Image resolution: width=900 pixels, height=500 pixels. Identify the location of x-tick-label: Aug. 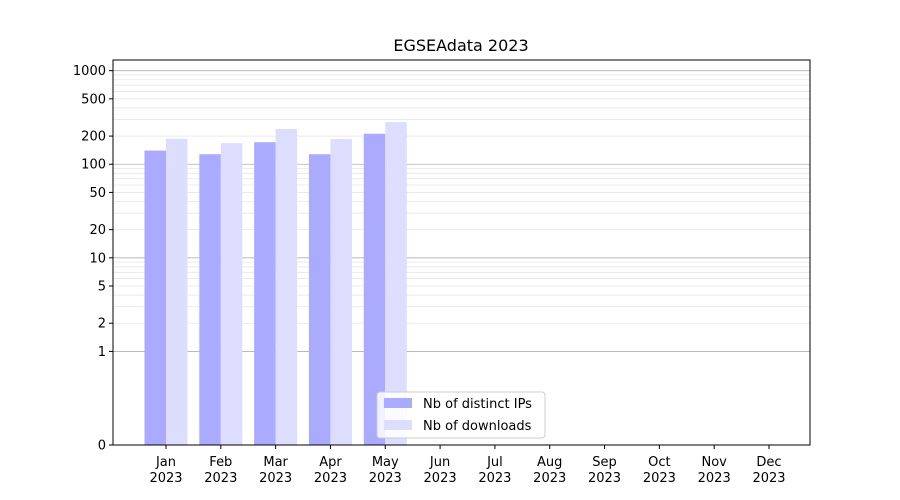
(549, 462).